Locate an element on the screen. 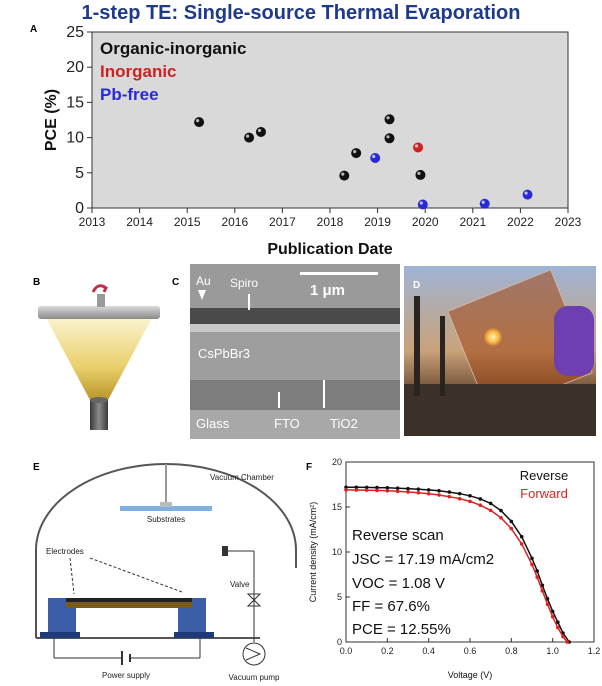 Image resolution: width=602 pixels, height=686 pixels. x-tick-label: 0.2 is located at coordinates (387, 651).